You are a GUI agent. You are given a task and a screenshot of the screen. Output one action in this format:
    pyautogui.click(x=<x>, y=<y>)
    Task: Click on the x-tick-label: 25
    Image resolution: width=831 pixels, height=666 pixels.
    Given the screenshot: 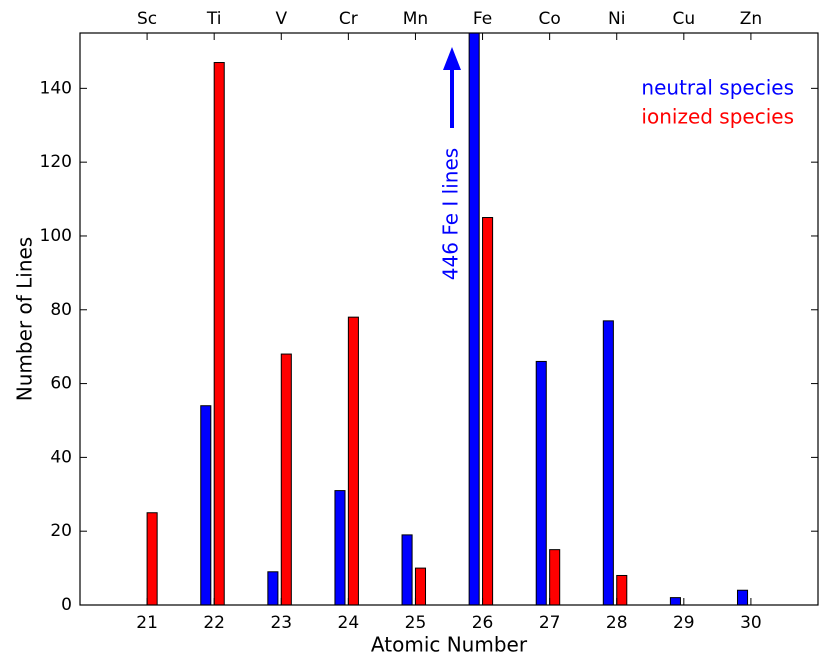 What is the action you would take?
    pyautogui.click(x=416, y=623)
    